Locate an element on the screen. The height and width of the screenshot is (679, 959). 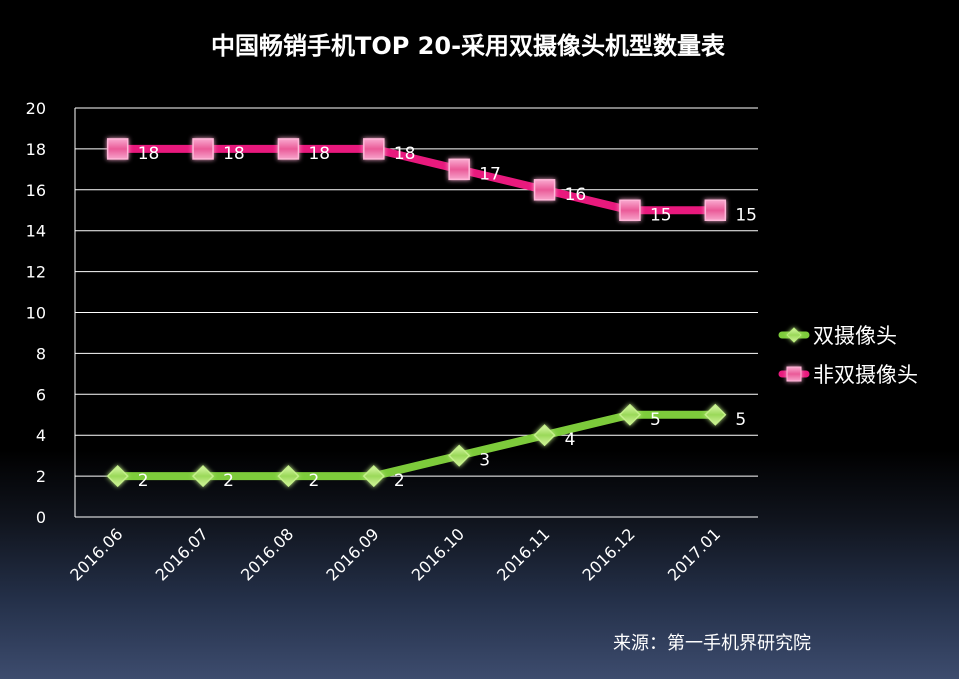
y-tick-label: 6 is located at coordinates (41, 394).